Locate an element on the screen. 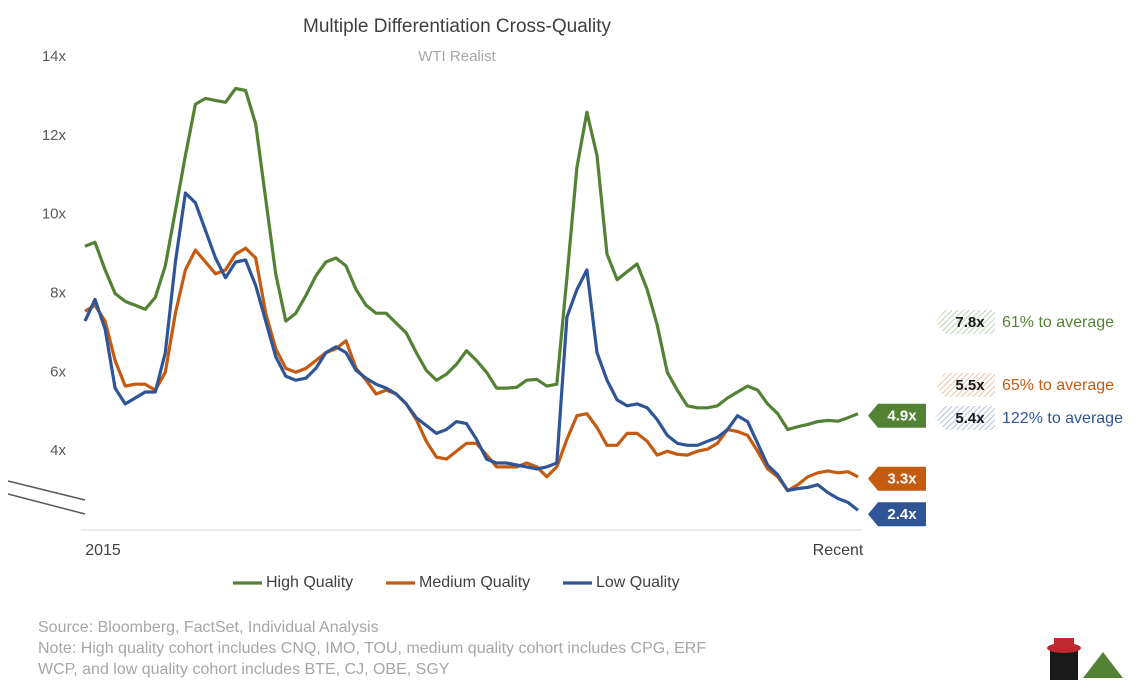 This screenshot has width=1141, height=690. end-tag-label: 2.4x is located at coordinates (902, 514).